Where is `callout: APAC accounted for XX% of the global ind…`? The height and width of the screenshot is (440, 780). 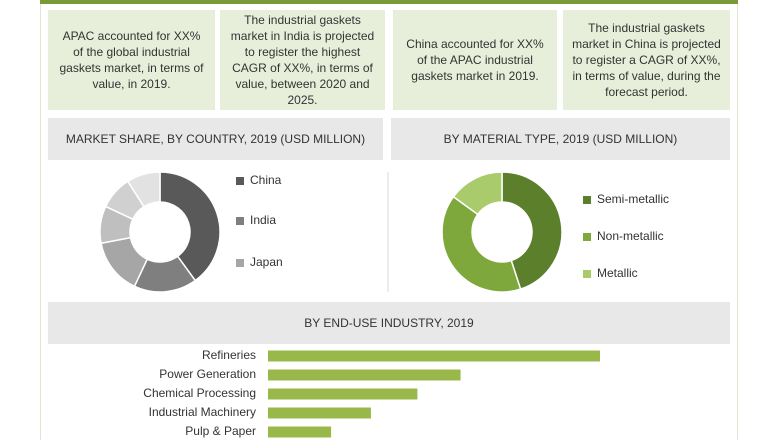 callout: APAC accounted for XX% of the global ind… is located at coordinates (131, 60).